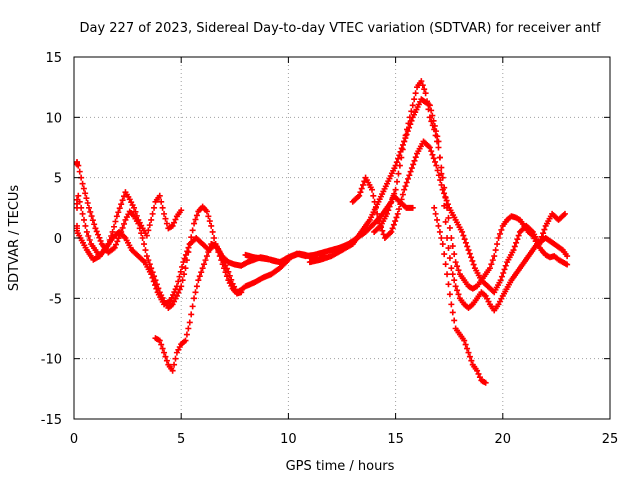 The height and width of the screenshot is (480, 640). Describe the element at coordinates (58, 179) in the screenshot. I see `y-tick-label: 5` at that location.